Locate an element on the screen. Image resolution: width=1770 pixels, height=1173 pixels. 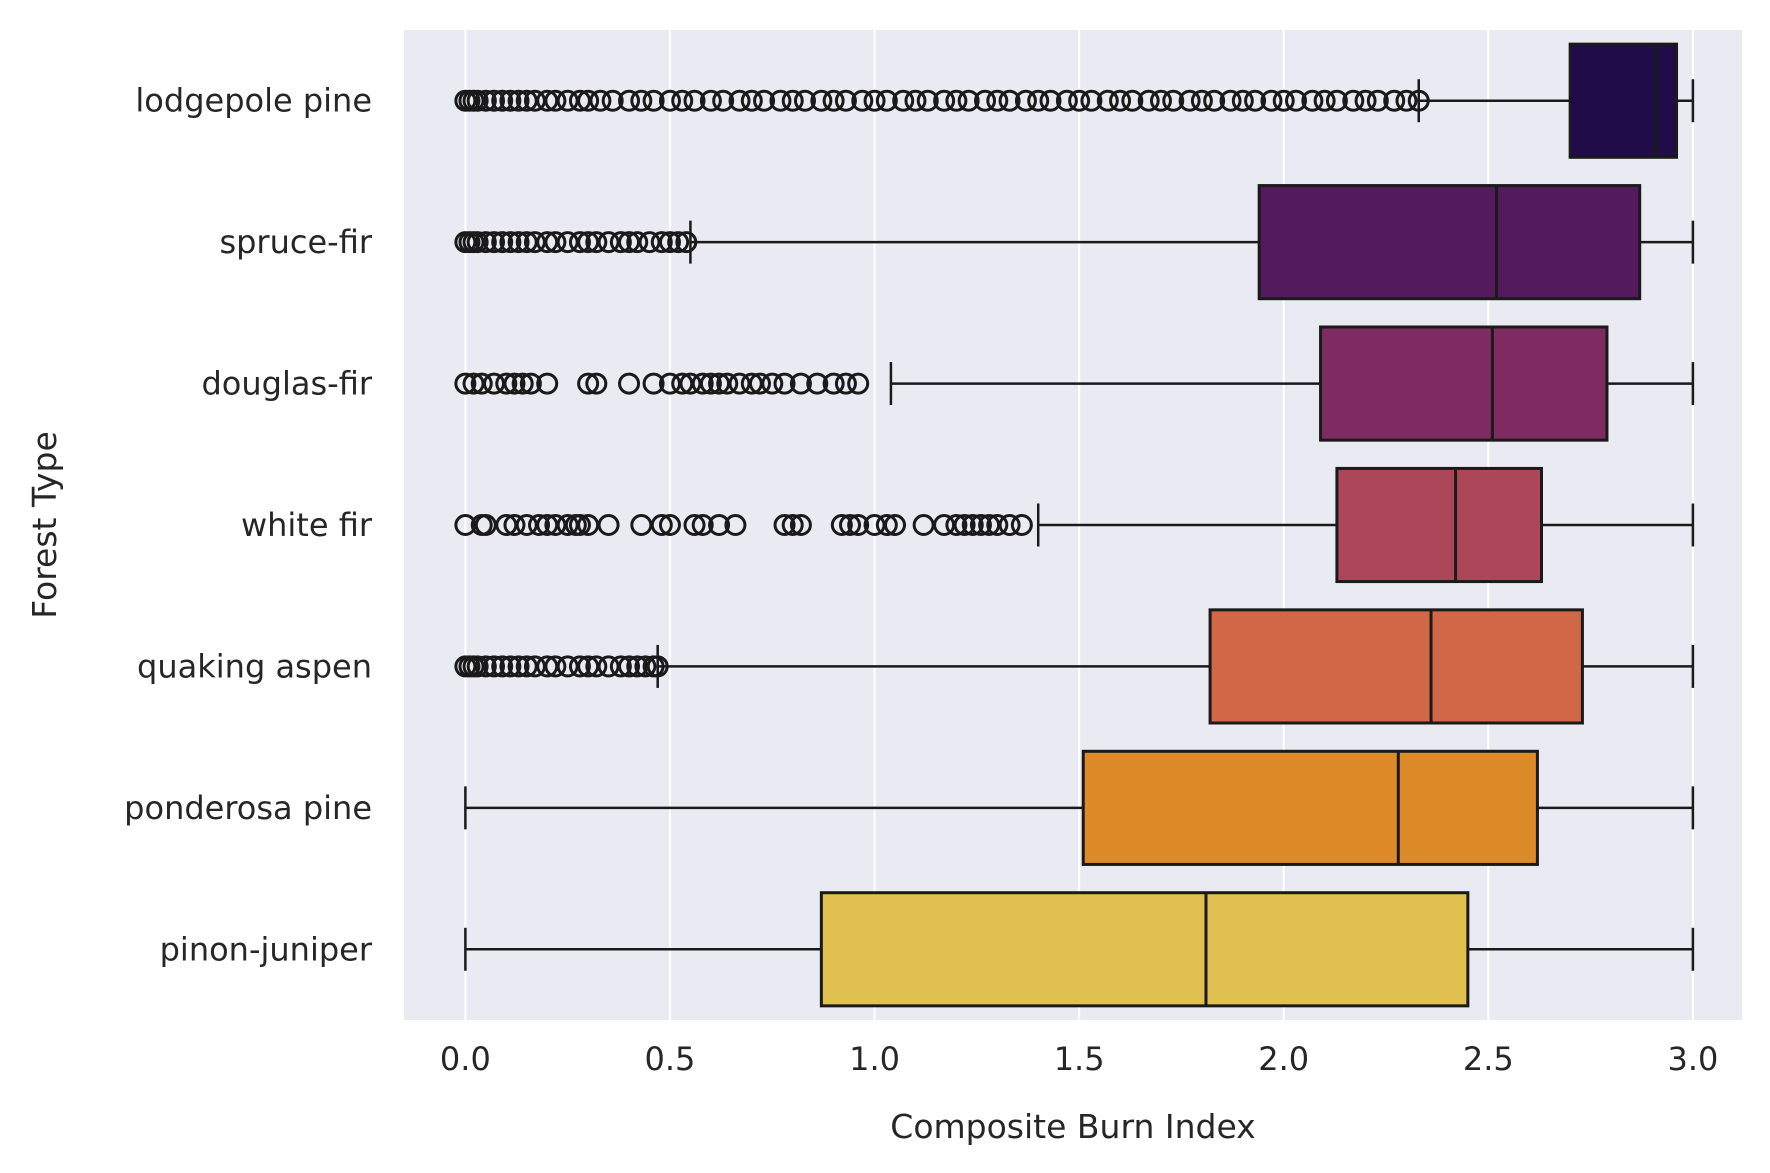
x-tick-label: 2.5 is located at coordinates (1488, 1059).